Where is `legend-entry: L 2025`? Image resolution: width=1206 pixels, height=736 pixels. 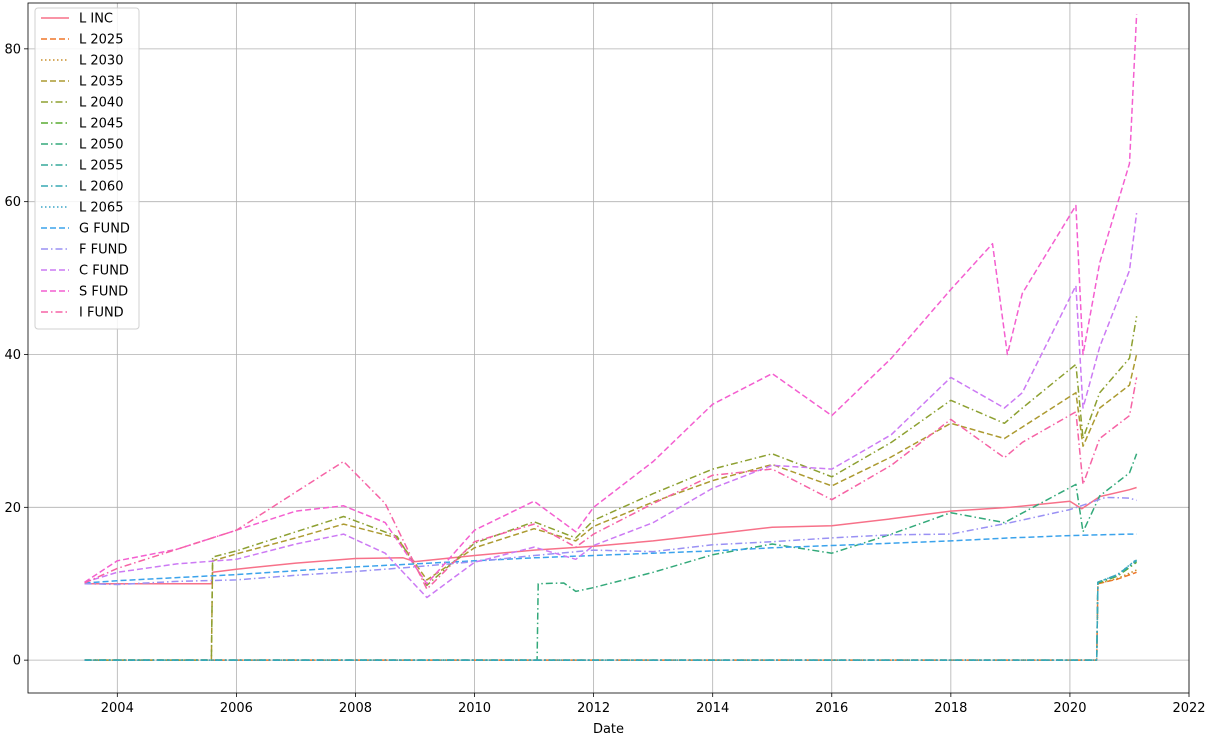
legend-entry: L 2025 is located at coordinates (101, 40).